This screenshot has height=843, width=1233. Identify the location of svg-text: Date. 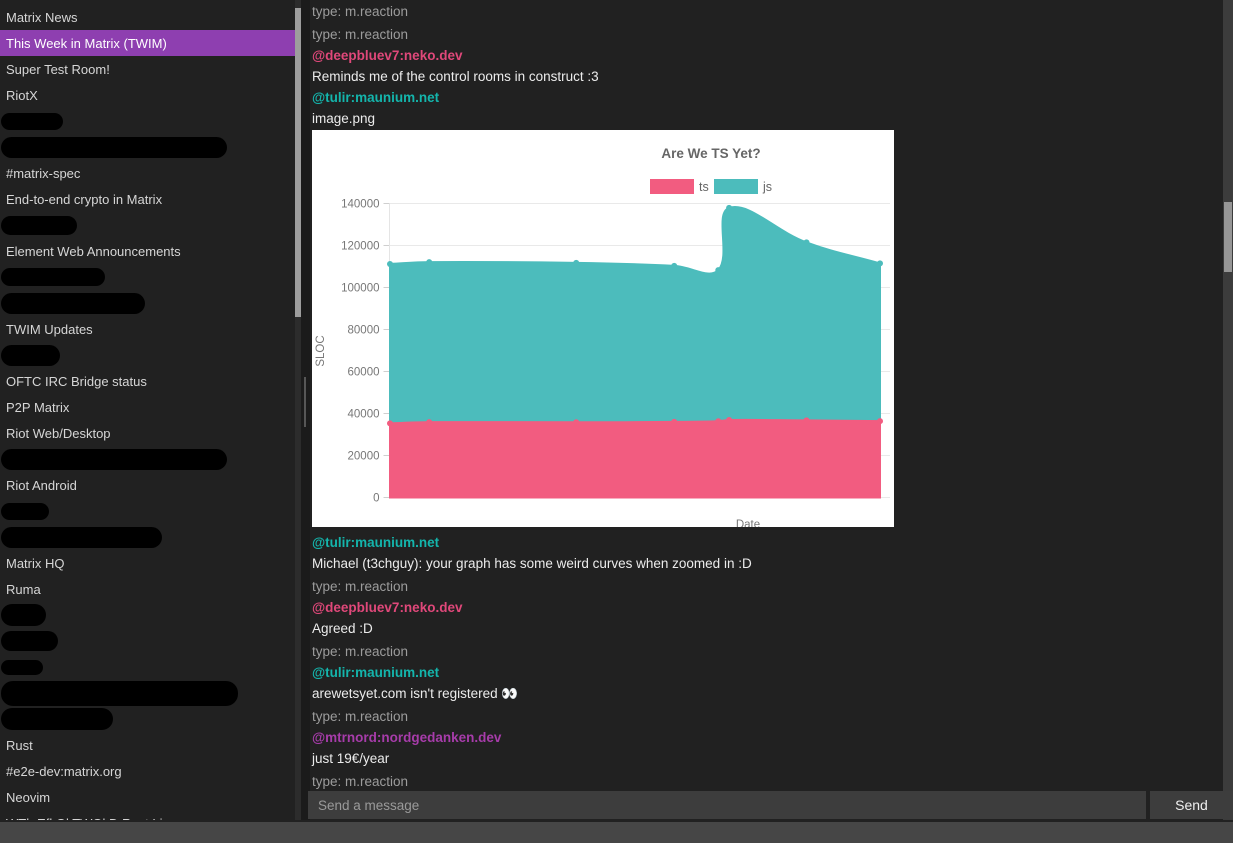
(748, 523).